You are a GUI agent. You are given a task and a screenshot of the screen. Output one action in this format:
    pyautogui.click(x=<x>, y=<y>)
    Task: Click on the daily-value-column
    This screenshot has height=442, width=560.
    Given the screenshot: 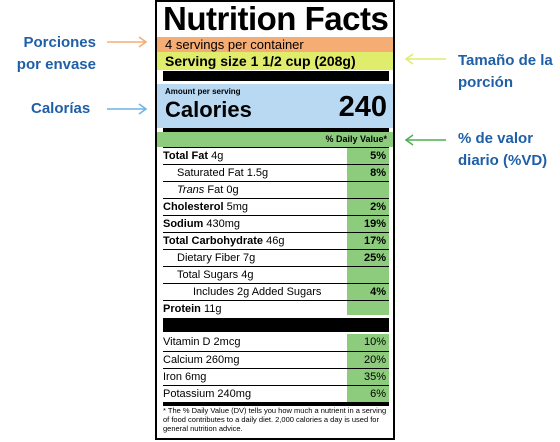 What is the action you would take?
    pyautogui.click(x=368, y=231)
    